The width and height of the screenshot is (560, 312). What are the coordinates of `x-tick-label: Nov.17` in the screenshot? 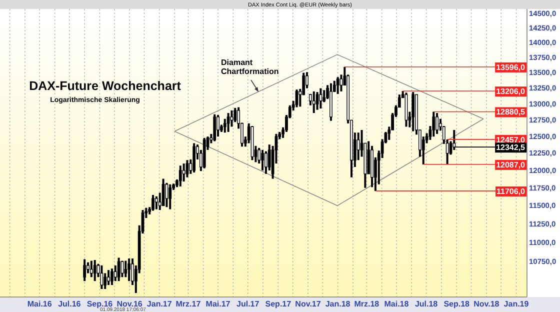 It's located at (308, 304).